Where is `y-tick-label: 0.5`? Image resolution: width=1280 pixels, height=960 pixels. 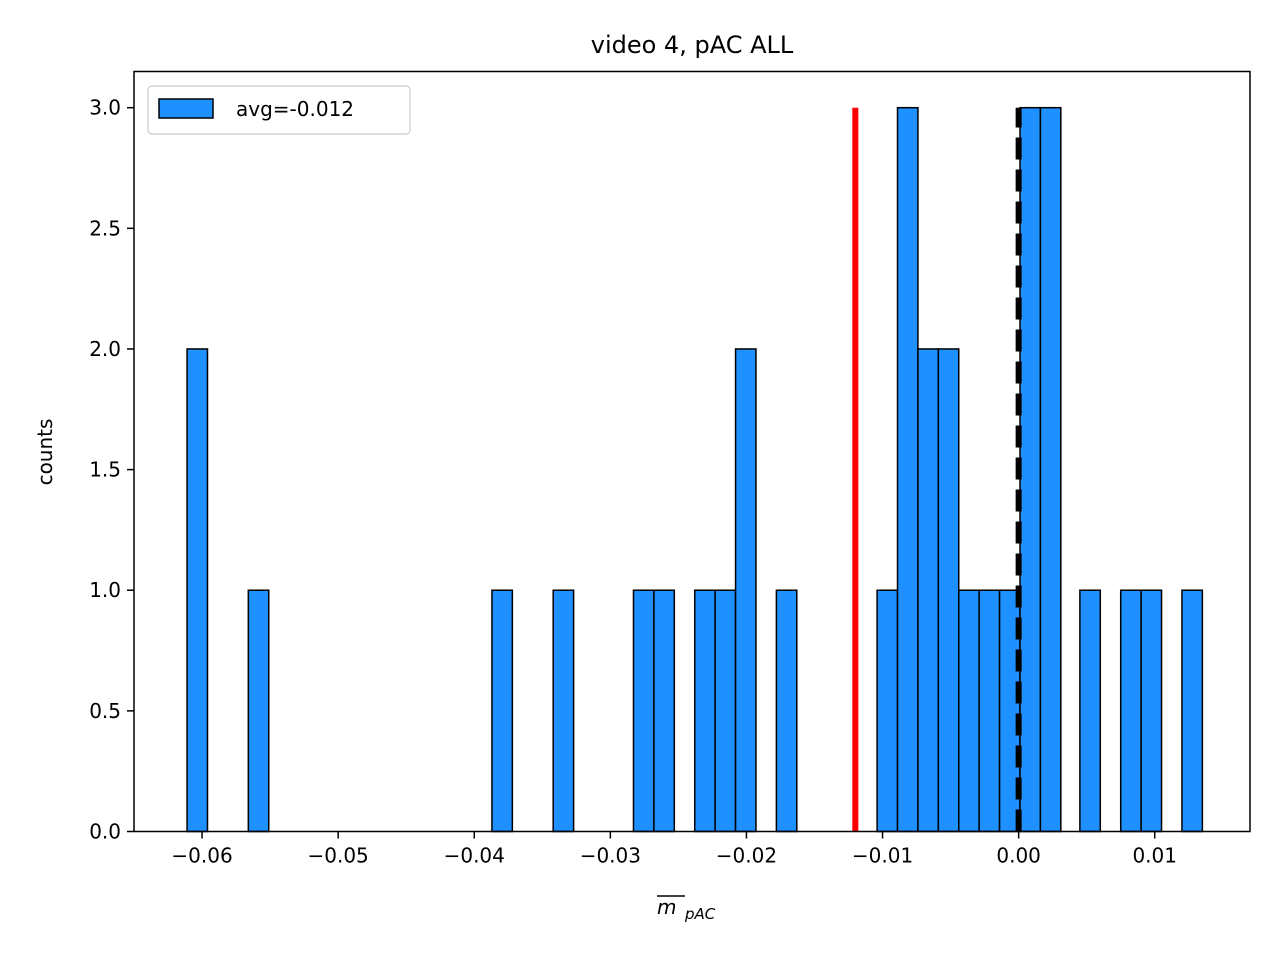
y-tick-label: 0.5 is located at coordinates (105, 711).